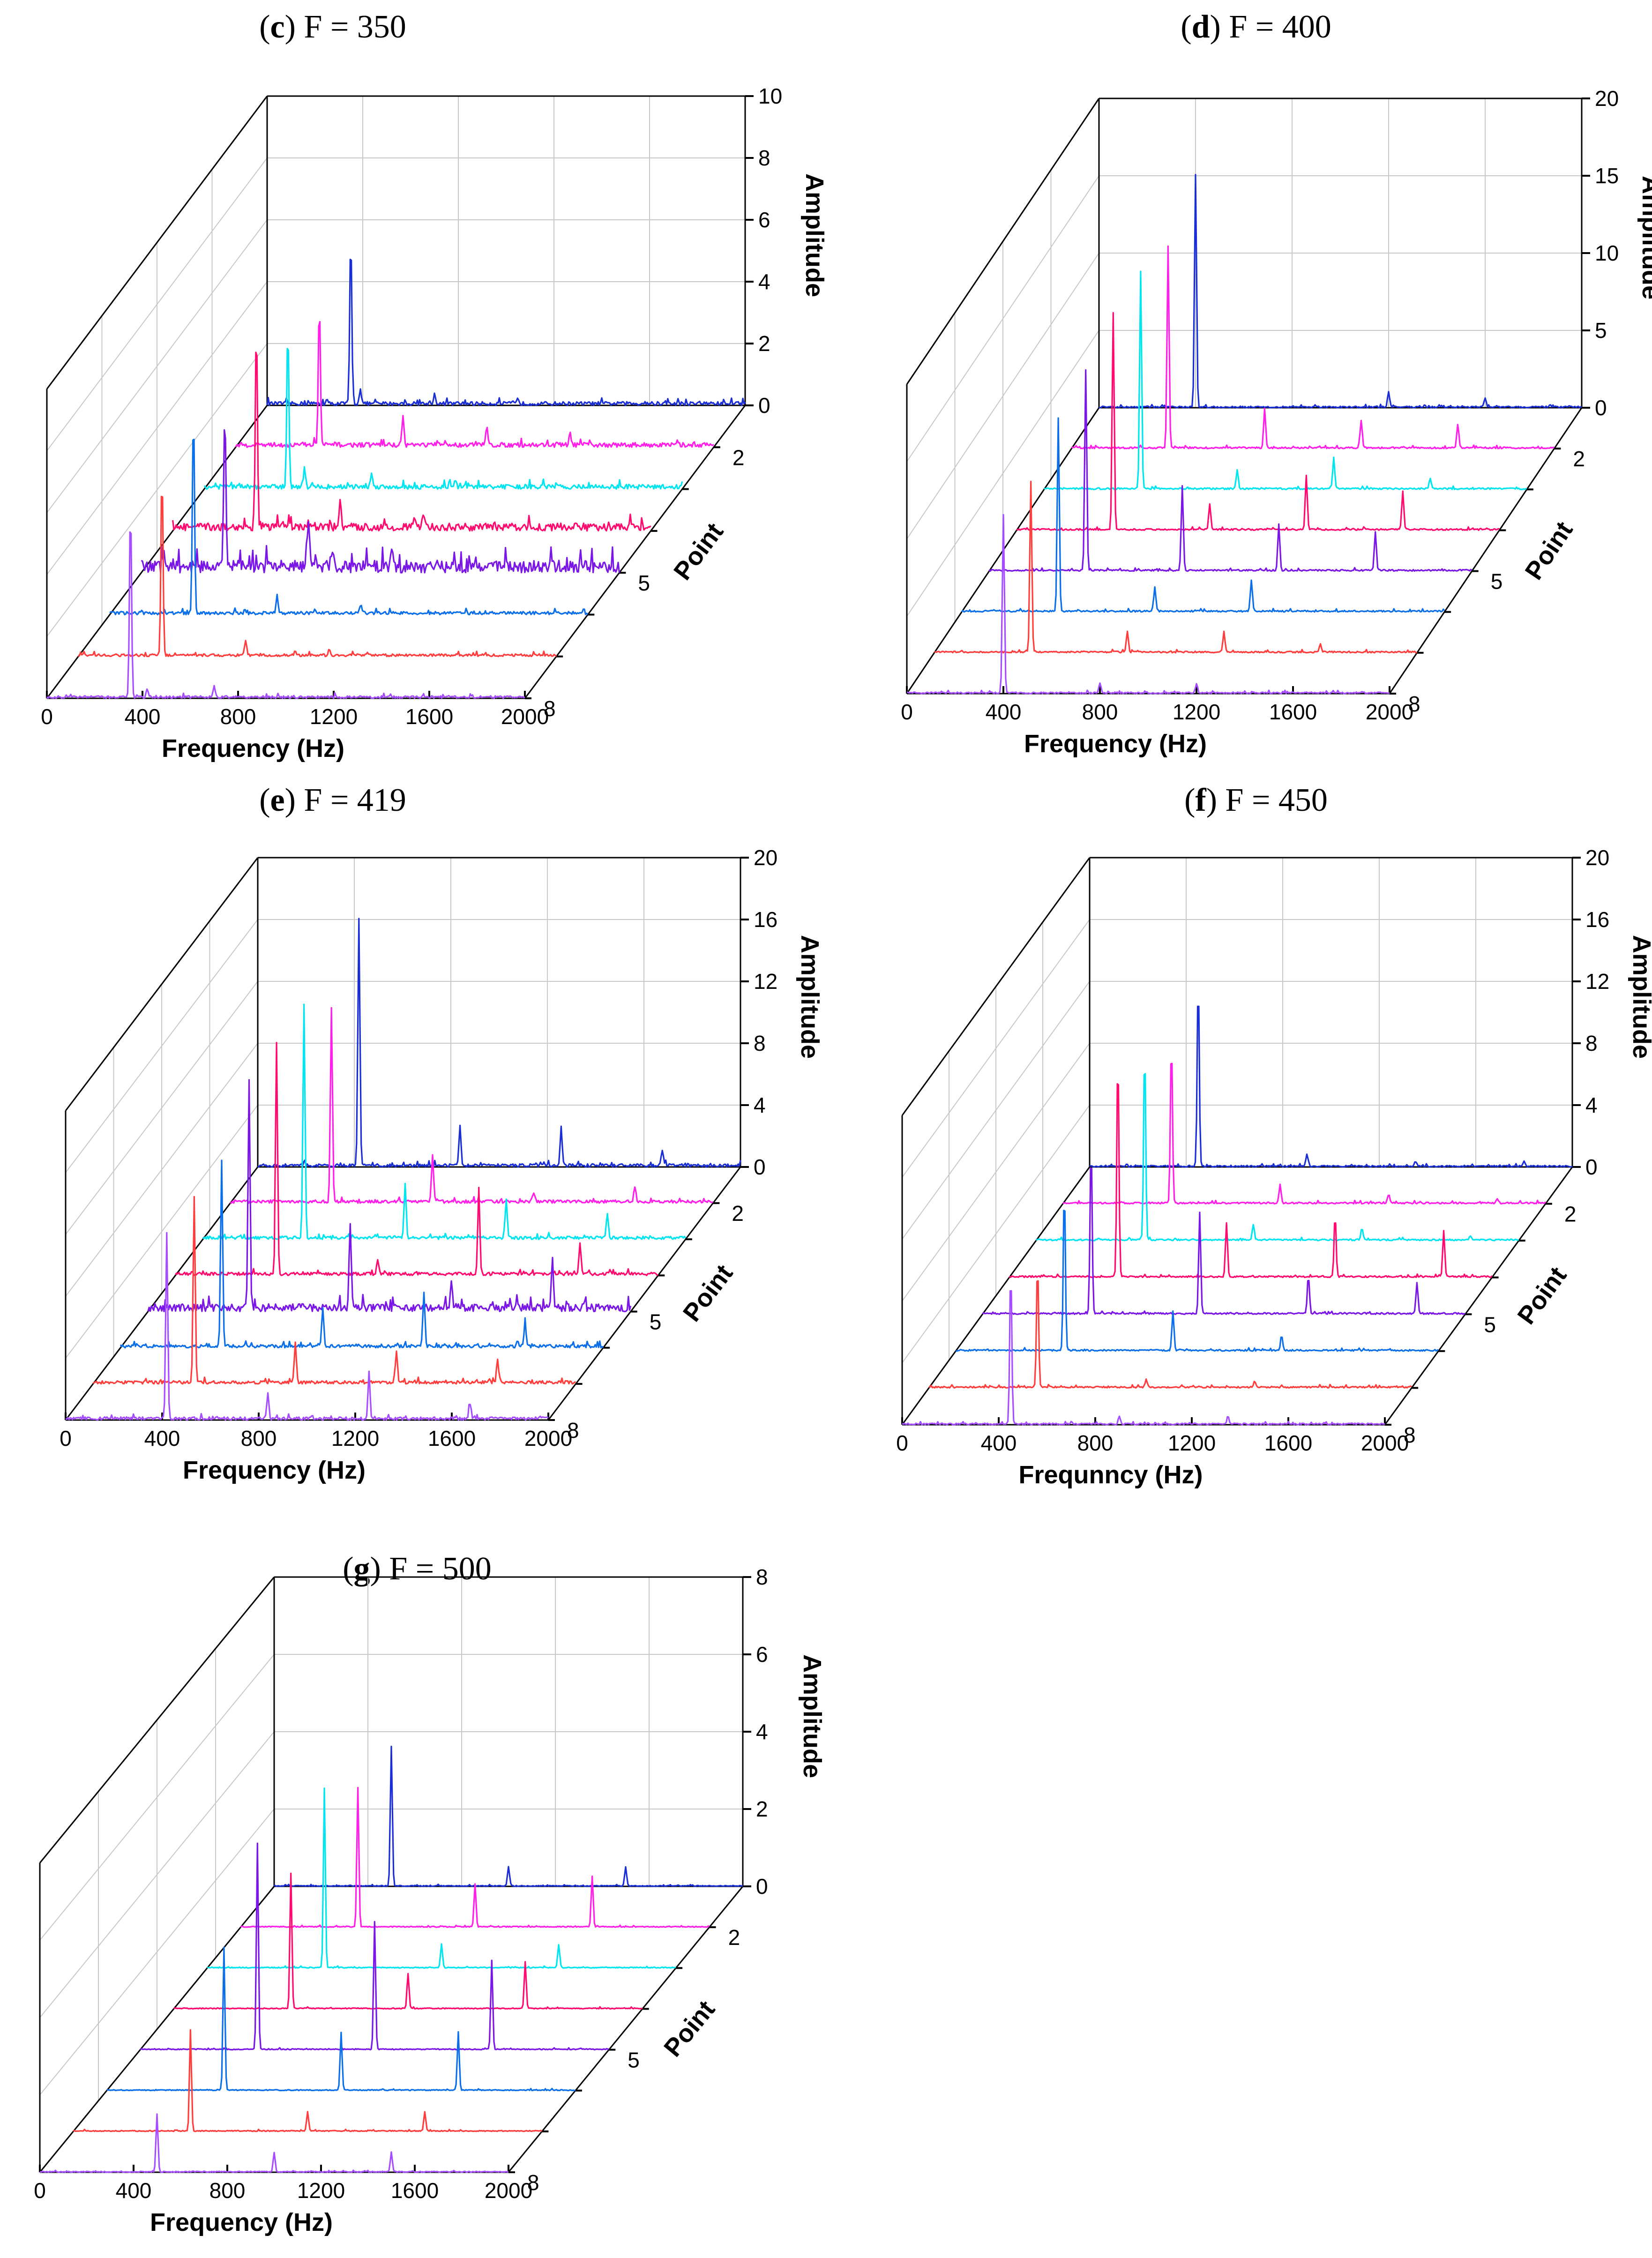 This screenshot has height=2258, width=1652. What do you see at coordinates (1256, 800) in the screenshot?
I see `panel-title-f: (f) F = 450` at bounding box center [1256, 800].